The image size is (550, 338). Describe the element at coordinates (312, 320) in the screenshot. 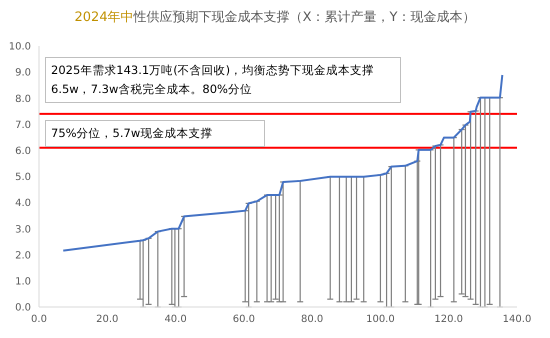

I see `x-tick-label: 80.0` at that location.